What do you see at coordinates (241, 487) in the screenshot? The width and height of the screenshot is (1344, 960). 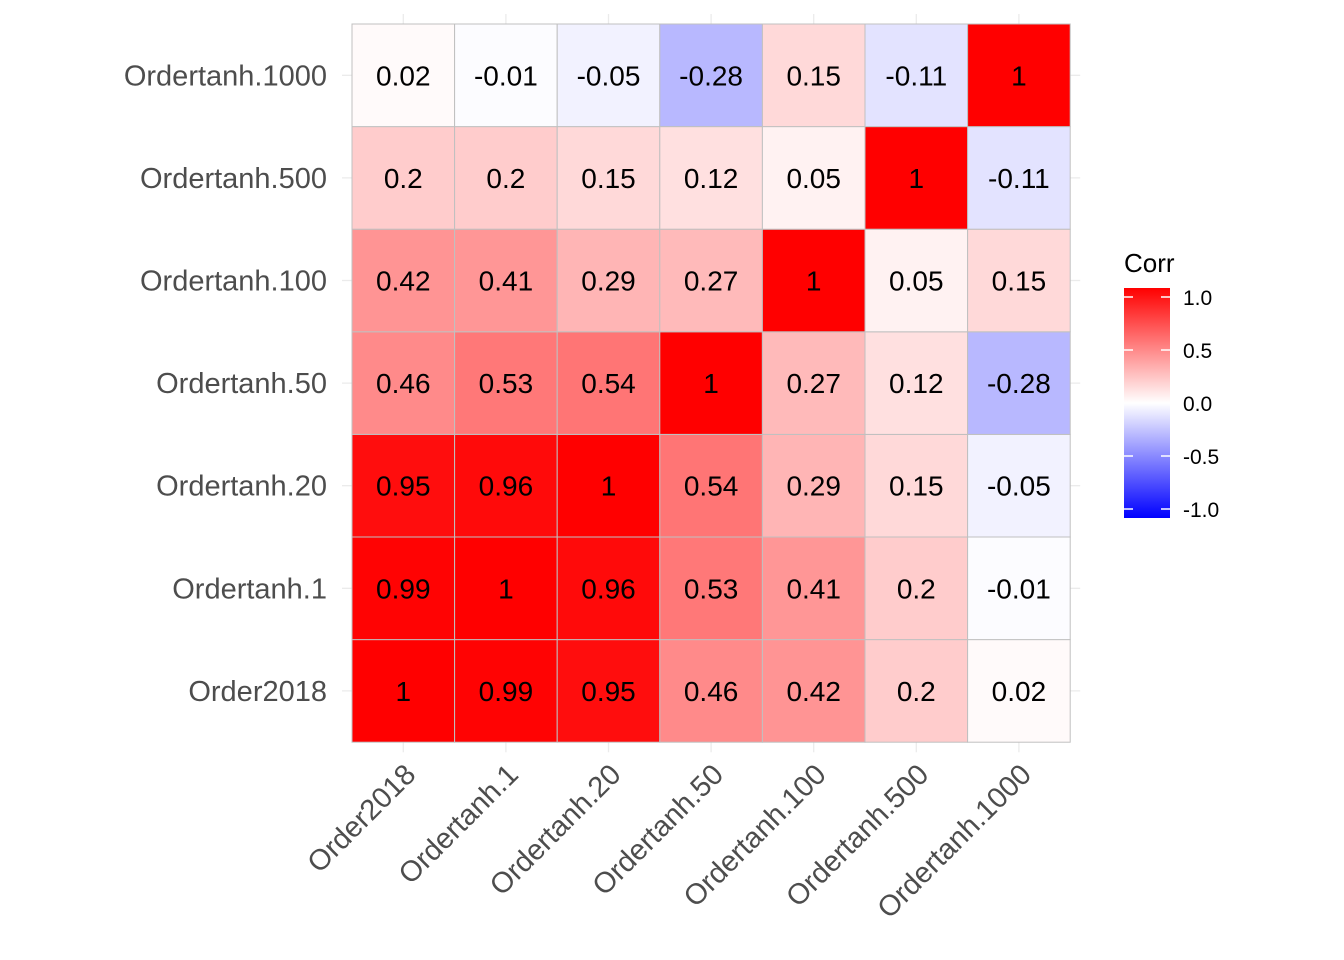 I see `y-tick-label: Ordertanh.20` at bounding box center [241, 487].